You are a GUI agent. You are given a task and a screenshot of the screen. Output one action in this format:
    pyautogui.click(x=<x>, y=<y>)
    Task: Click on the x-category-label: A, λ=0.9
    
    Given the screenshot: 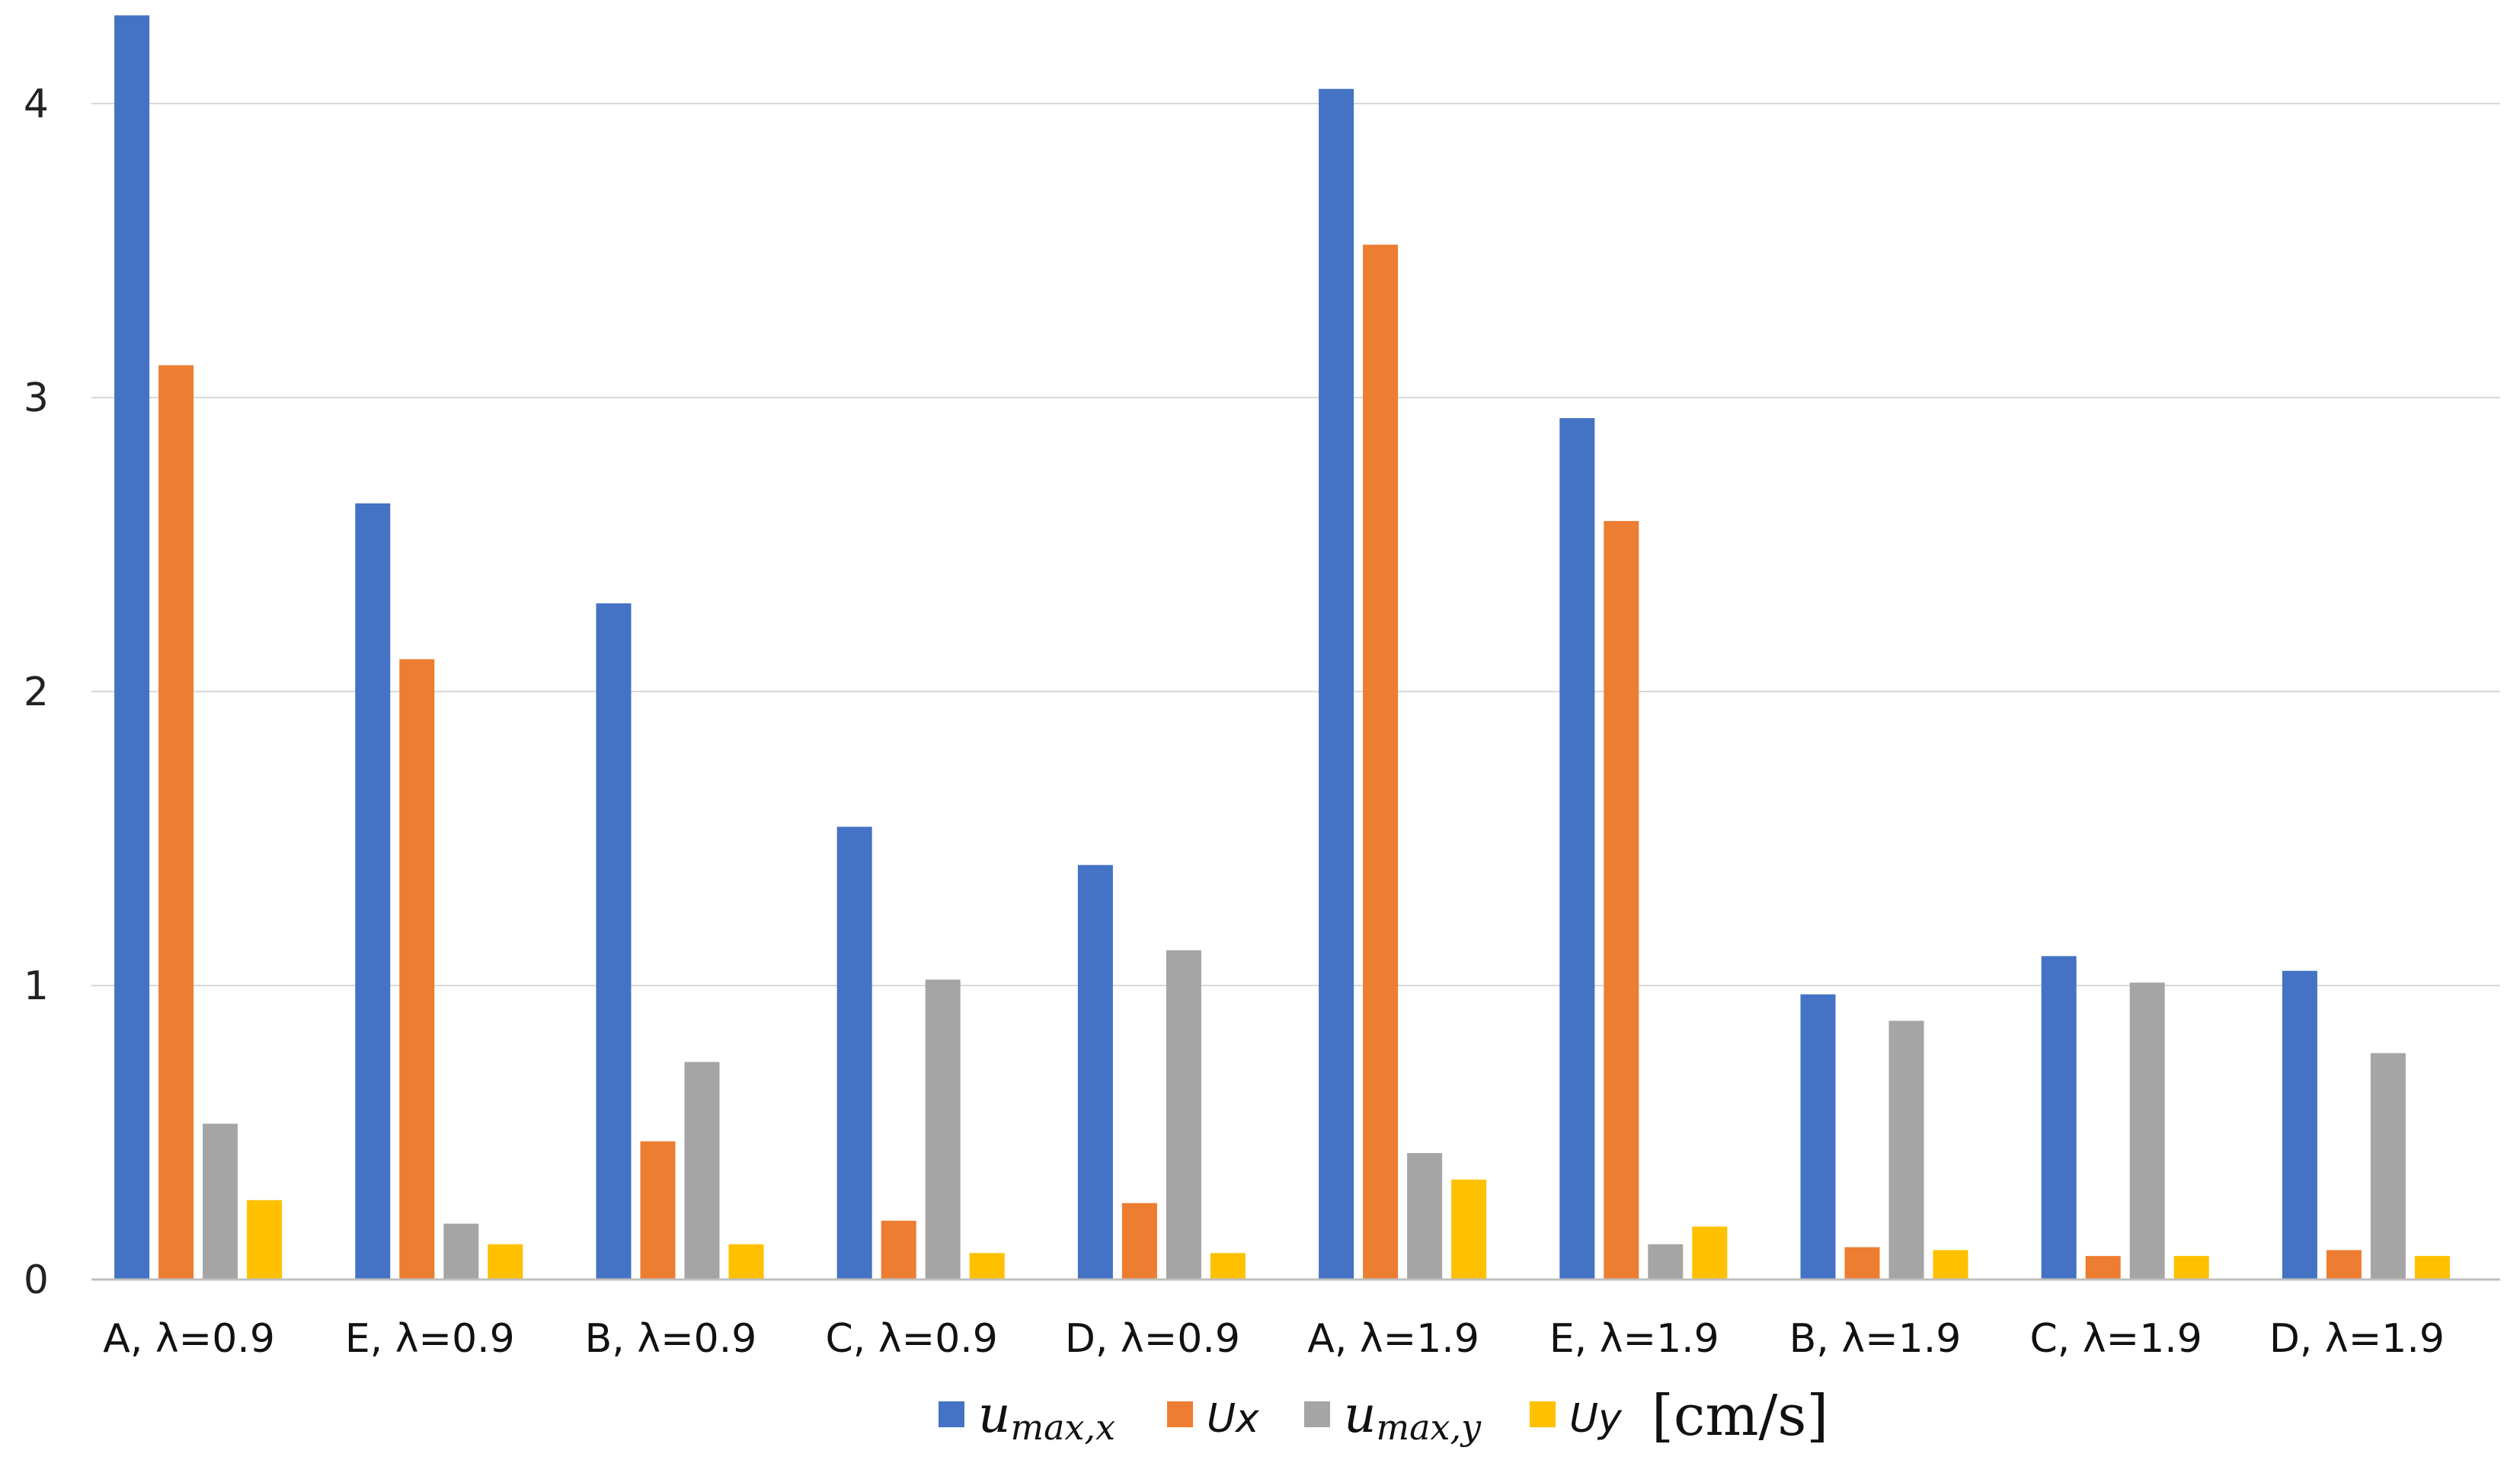 What is the action you would take?
    pyautogui.click(x=189, y=1339)
    